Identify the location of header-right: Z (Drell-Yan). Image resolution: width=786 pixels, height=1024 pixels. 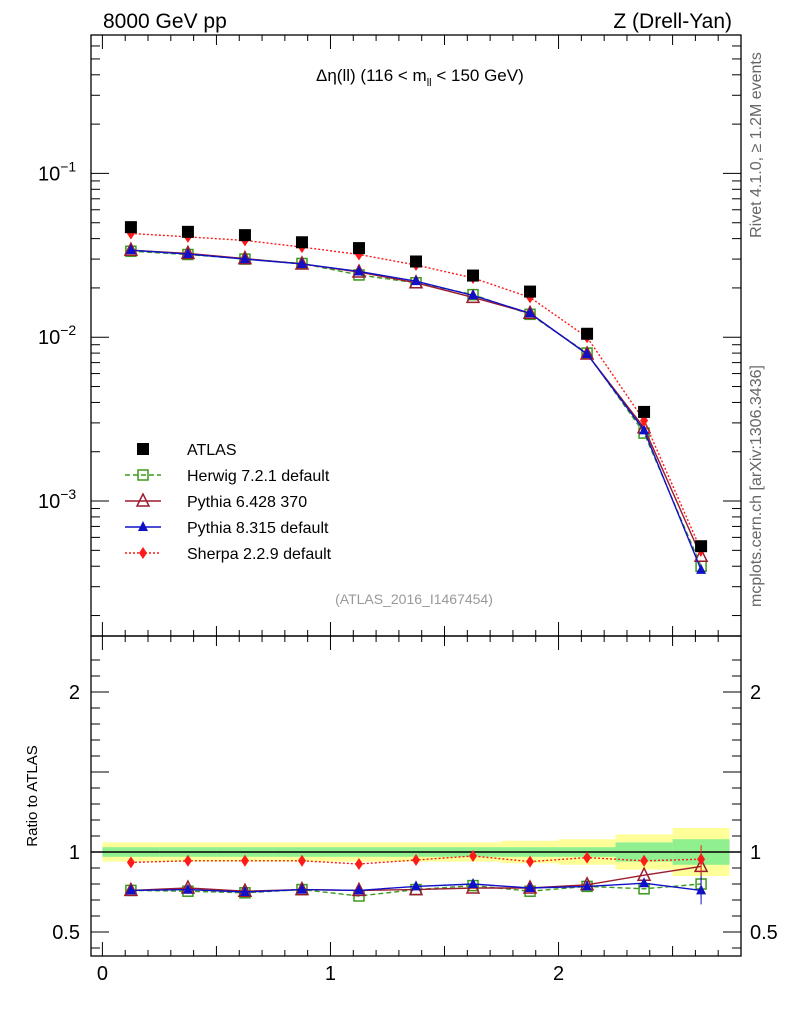
(672, 21).